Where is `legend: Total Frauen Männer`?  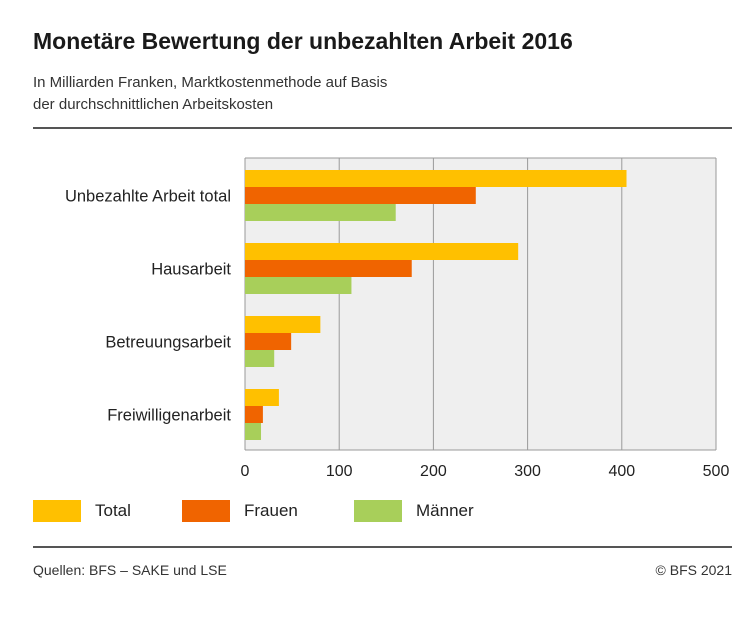 legend: Total Frauen Männer is located at coordinates (378, 511).